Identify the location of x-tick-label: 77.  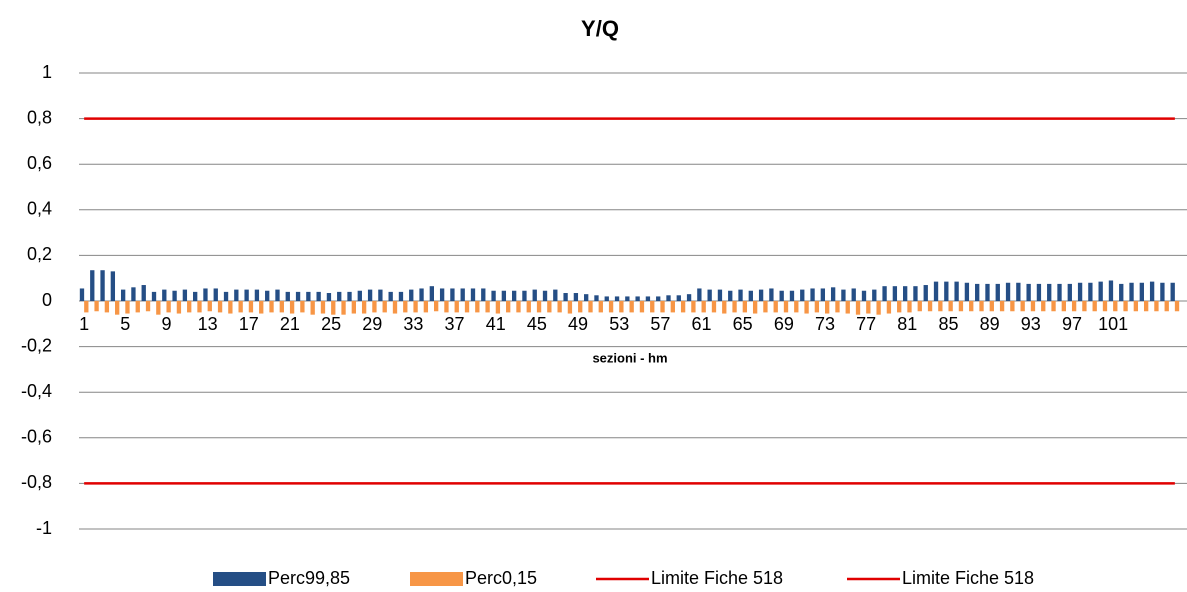
(866, 324).